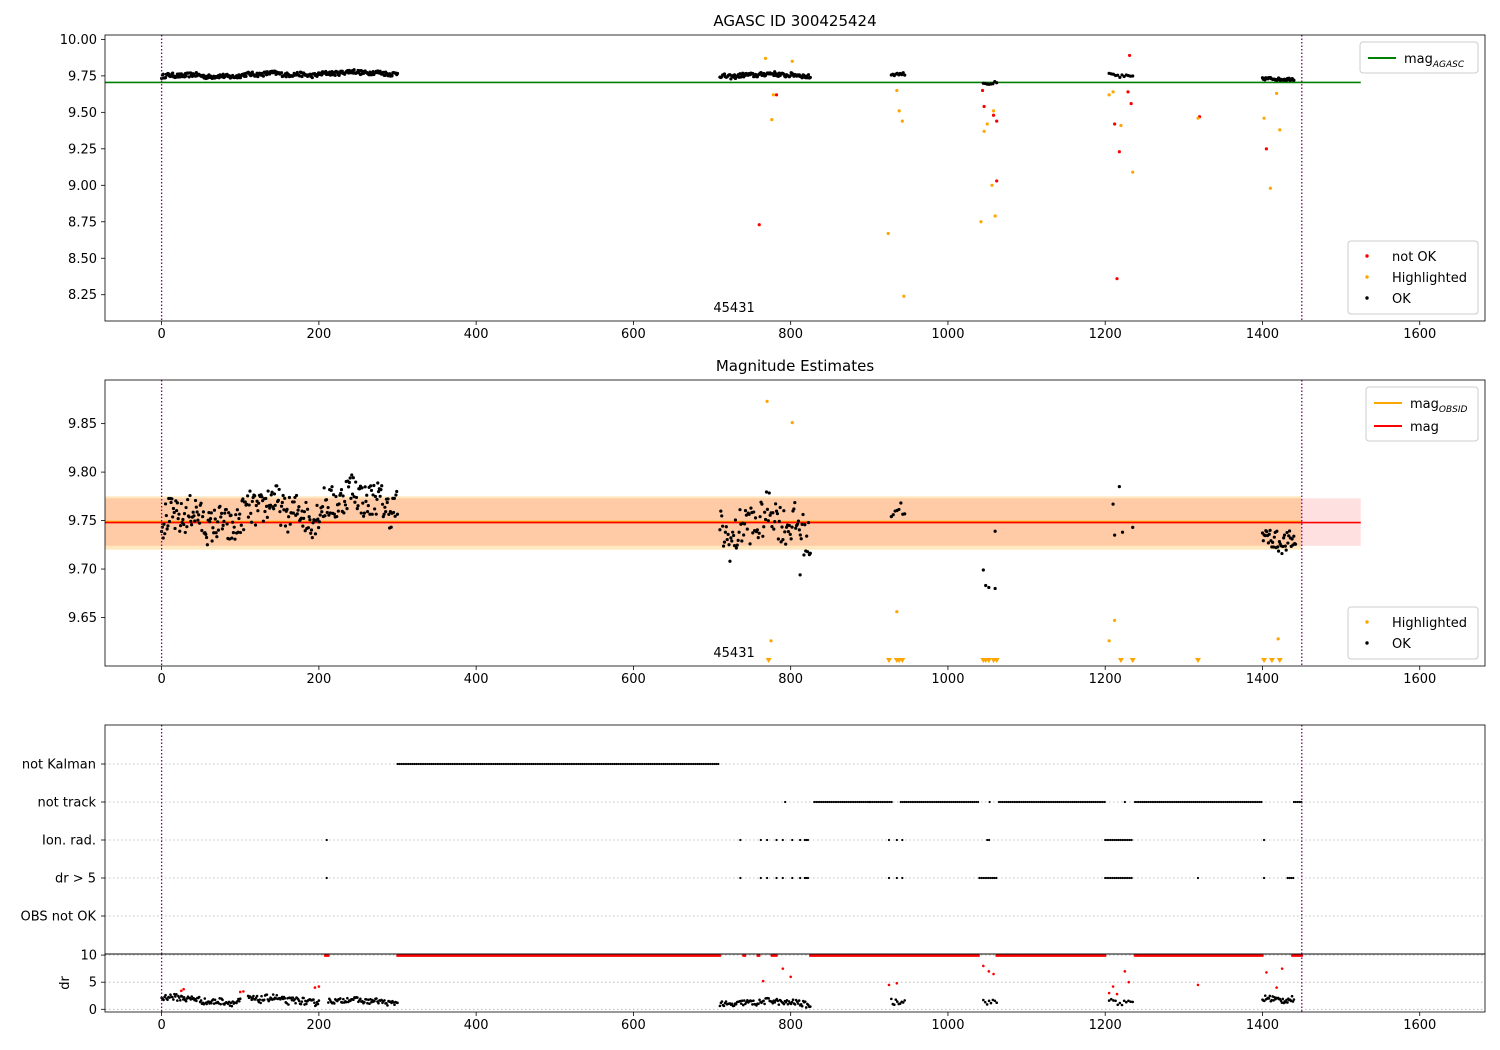 The image size is (1500, 1050). Describe the element at coordinates (318, 334) in the screenshot. I see `x-tick-label: 200` at that location.